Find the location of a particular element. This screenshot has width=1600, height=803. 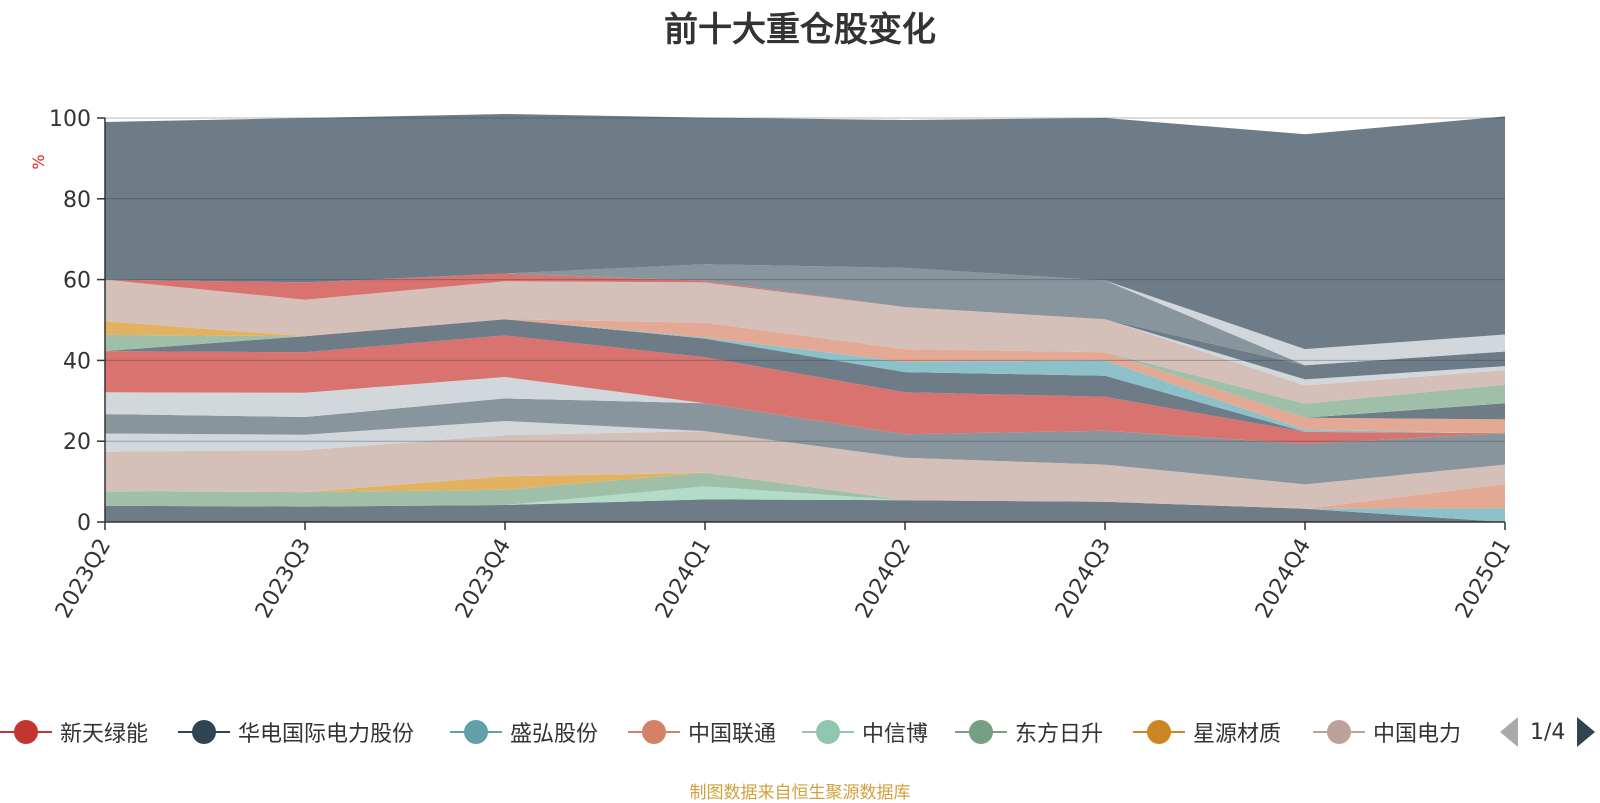

y-tick-label-3: 60 is located at coordinates (77, 281).